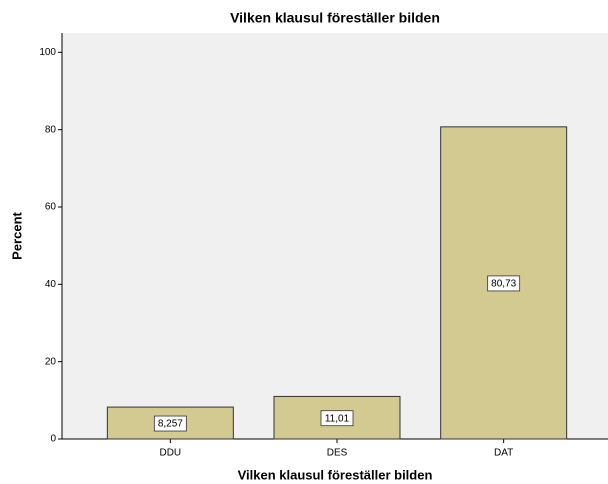  I want to click on x-tick-label: DES, so click(337, 453).